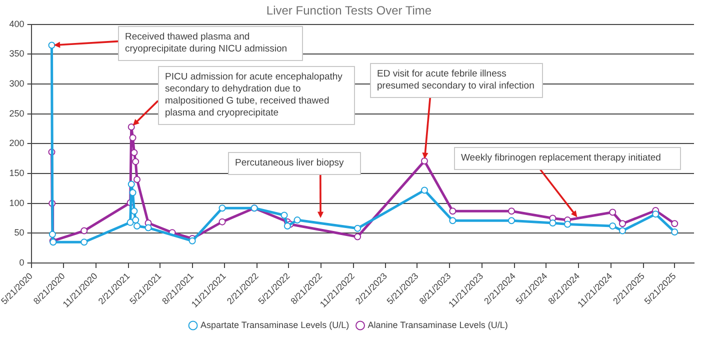 This screenshot has width=702, height=340. I want to click on y-tick-label: 350, so click(16, 53).